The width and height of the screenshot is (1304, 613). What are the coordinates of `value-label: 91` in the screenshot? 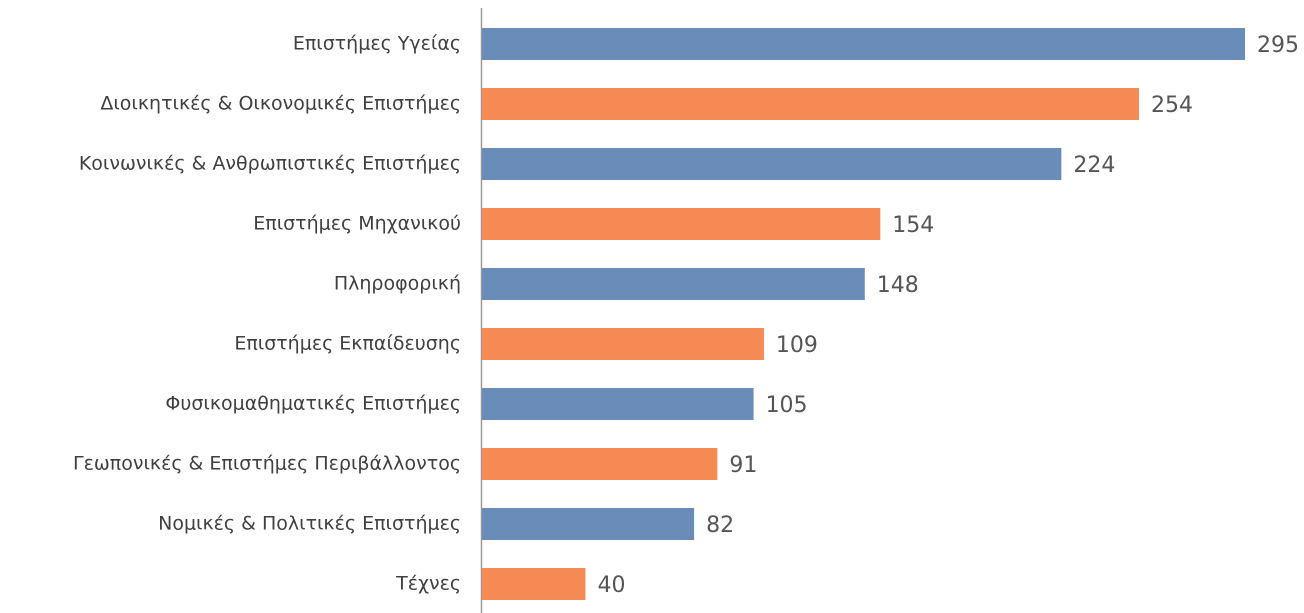 It's located at (743, 465).